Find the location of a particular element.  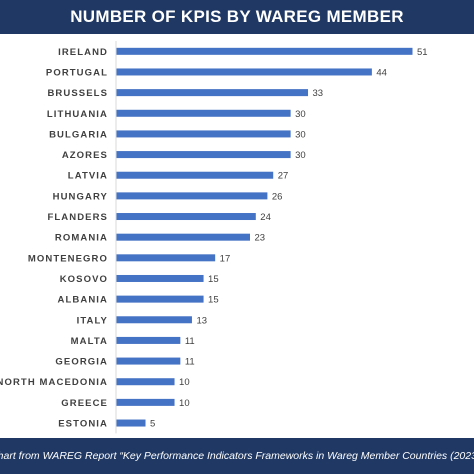

category-label: GREECE is located at coordinates (84, 403).